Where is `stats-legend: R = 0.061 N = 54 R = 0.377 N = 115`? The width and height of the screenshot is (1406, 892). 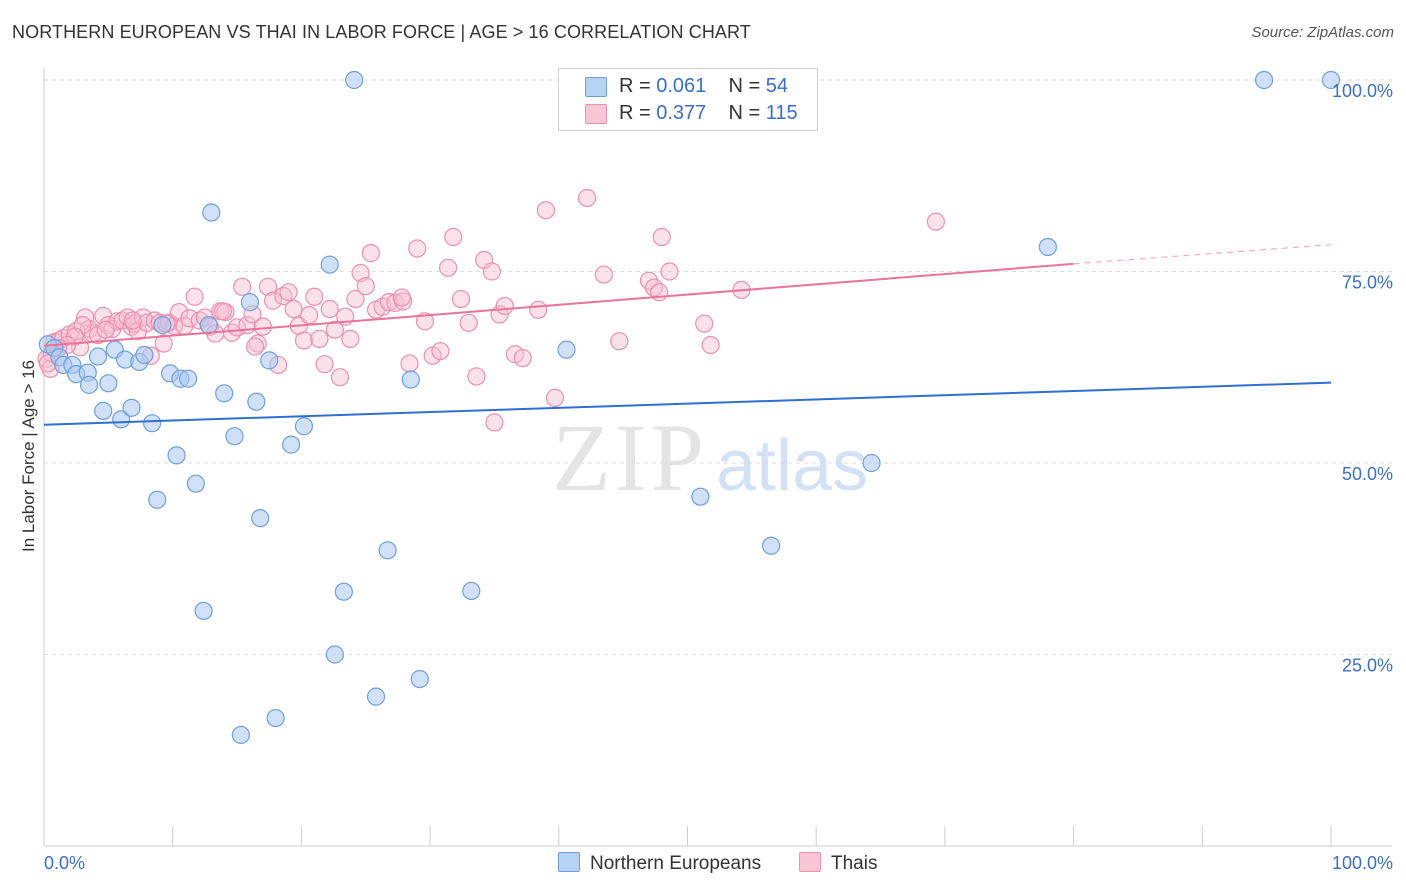
stats-legend: R = 0.061 N = 54 R = 0.377 N = 115 is located at coordinates (688, 99).